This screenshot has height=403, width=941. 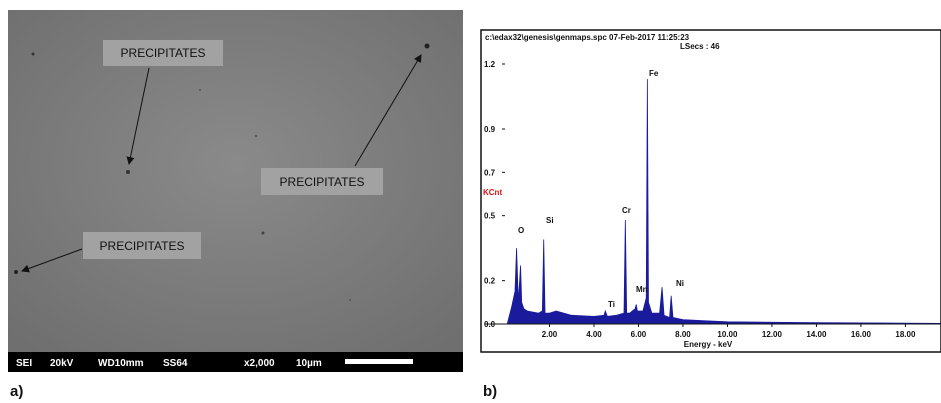 I want to click on x-axis-label: Energy - keV, so click(x=708, y=344).